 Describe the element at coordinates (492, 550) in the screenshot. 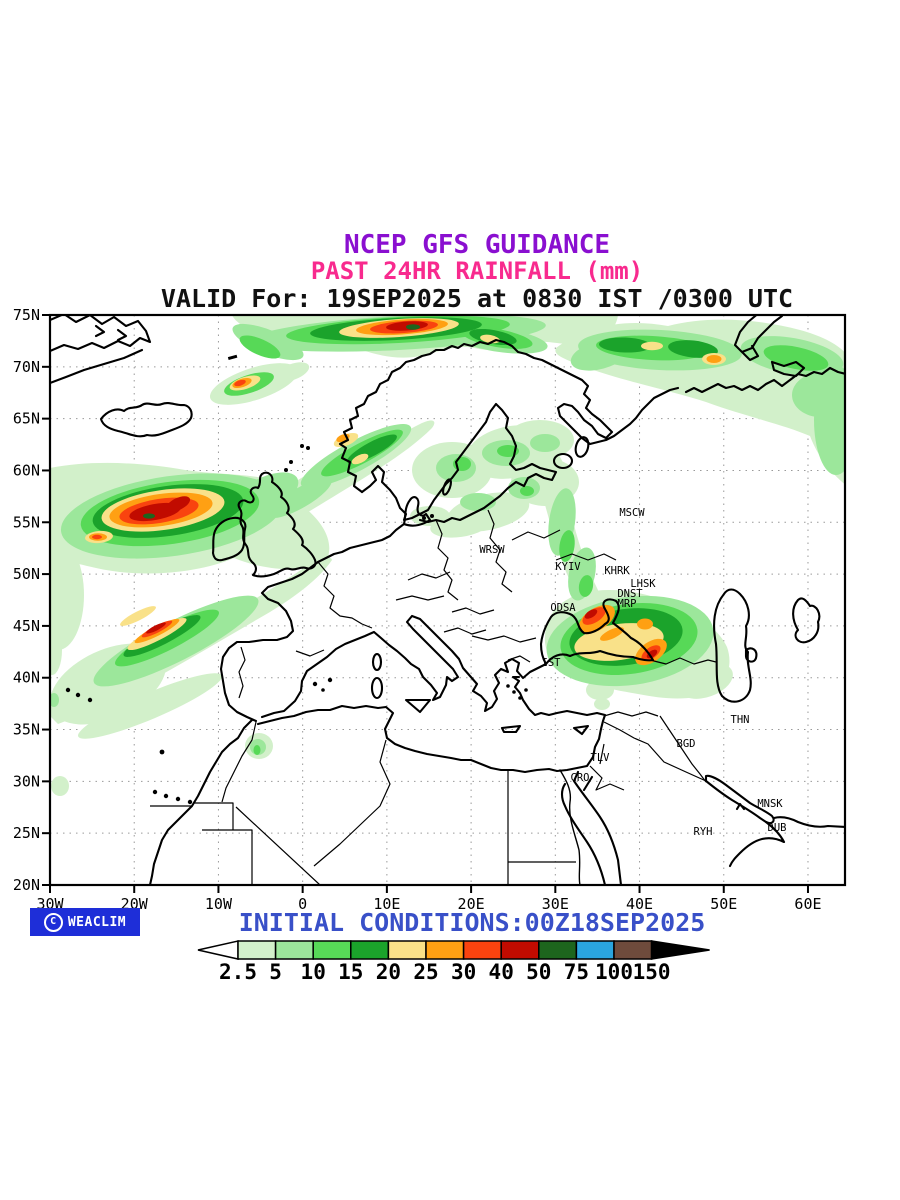

I see `city-label-wrsw: WRSW` at that location.